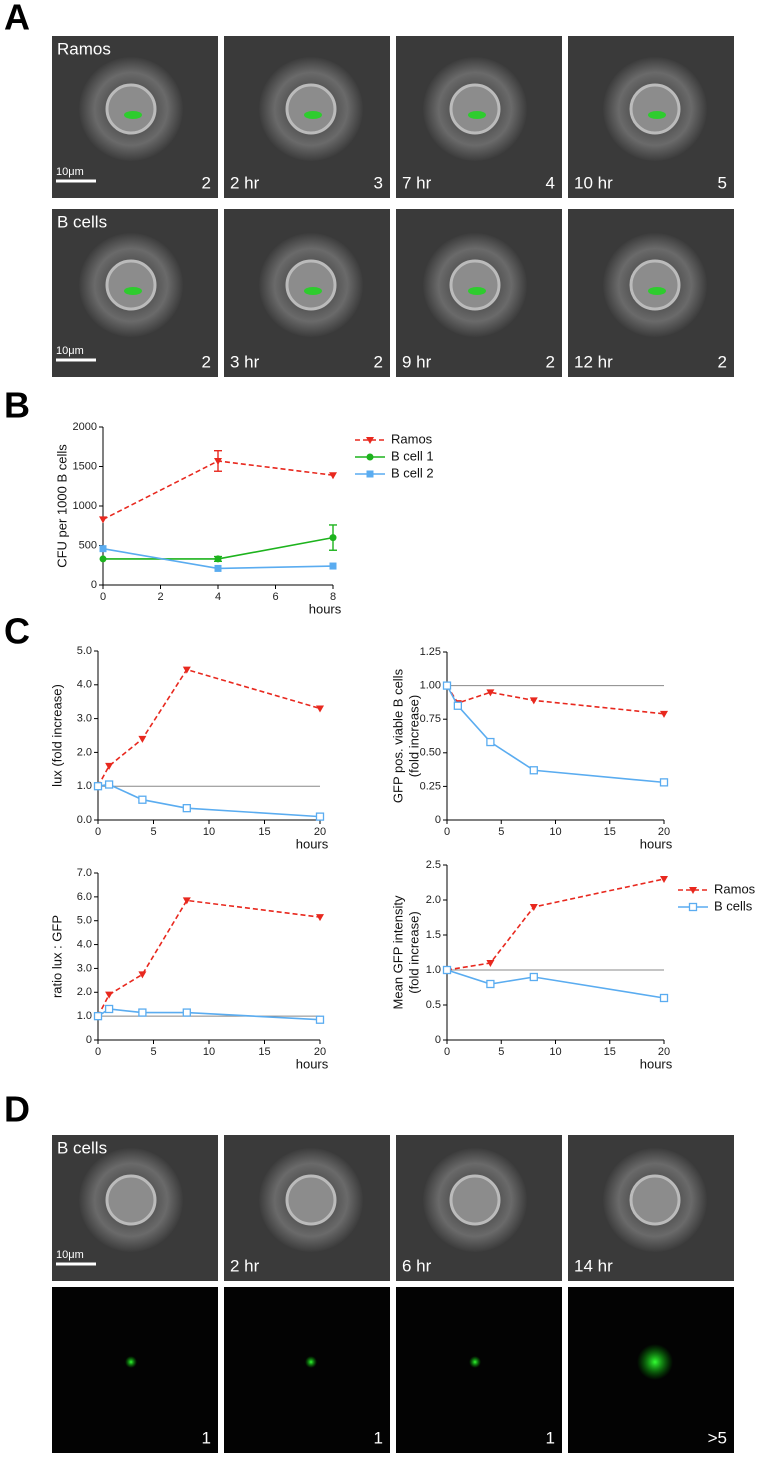 Image resolution: width=757 pixels, height=1458 pixels. Describe the element at coordinates (84, 820) in the screenshot. I see `y-tick-label: 0.0` at that location.